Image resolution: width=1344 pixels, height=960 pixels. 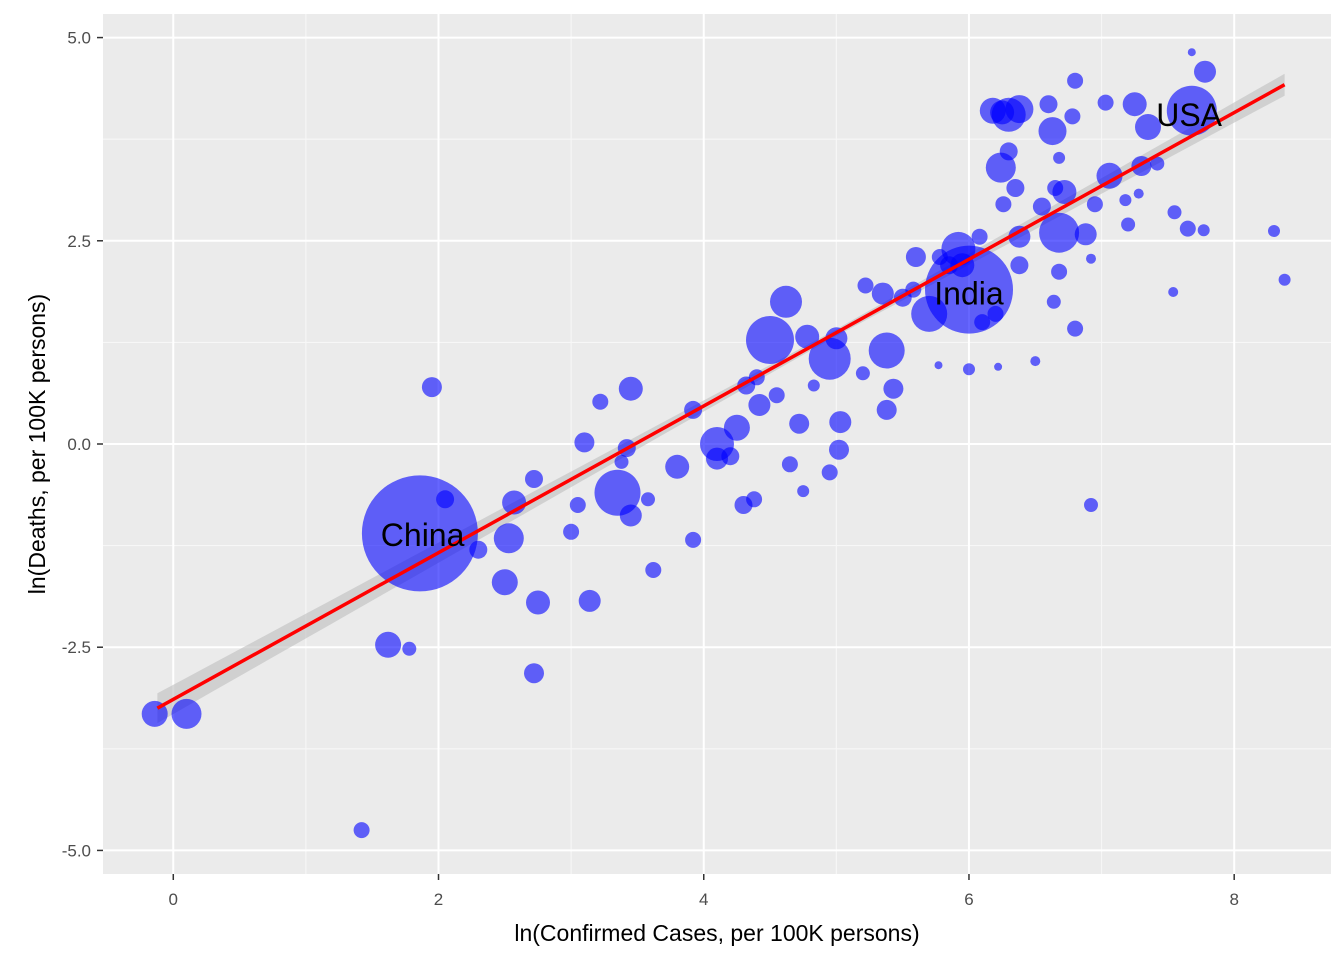 What do you see at coordinates (173, 899) in the screenshot?
I see `x-tick-label: 0` at bounding box center [173, 899].